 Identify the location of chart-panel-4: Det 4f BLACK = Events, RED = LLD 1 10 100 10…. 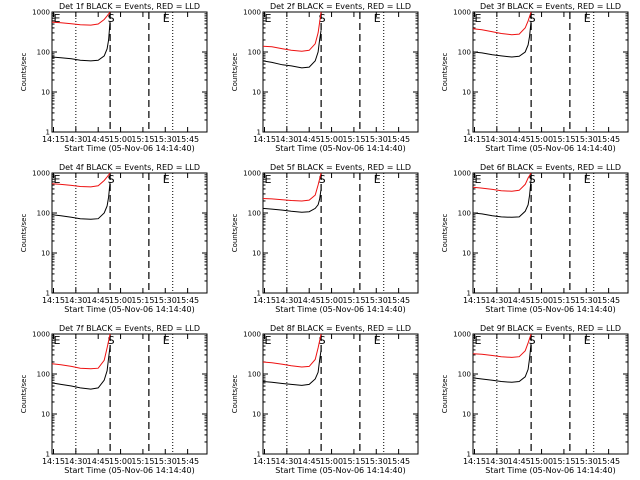
(114, 238).